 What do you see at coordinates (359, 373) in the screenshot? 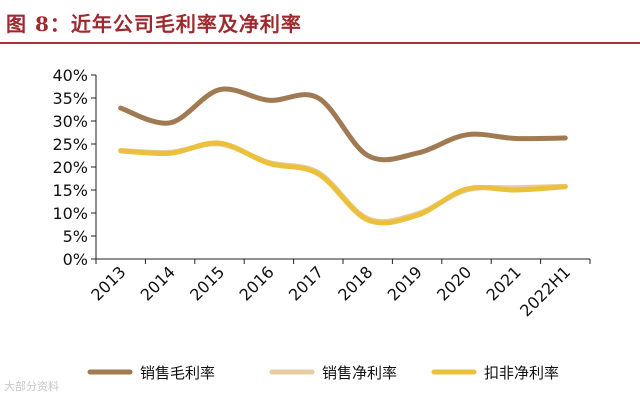
I see `legend-label: 销售净利率` at bounding box center [359, 373].